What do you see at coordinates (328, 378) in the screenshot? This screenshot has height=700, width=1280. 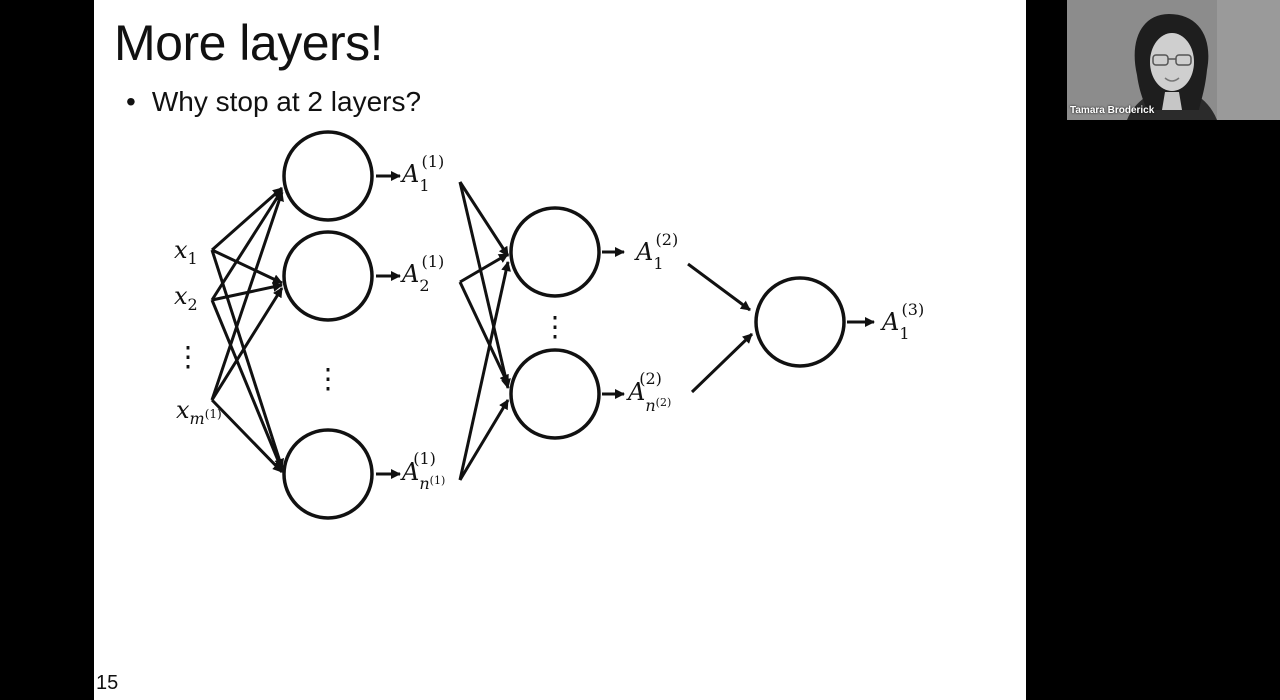 I see `layer1-ellipsis: ⋮` at bounding box center [328, 378].